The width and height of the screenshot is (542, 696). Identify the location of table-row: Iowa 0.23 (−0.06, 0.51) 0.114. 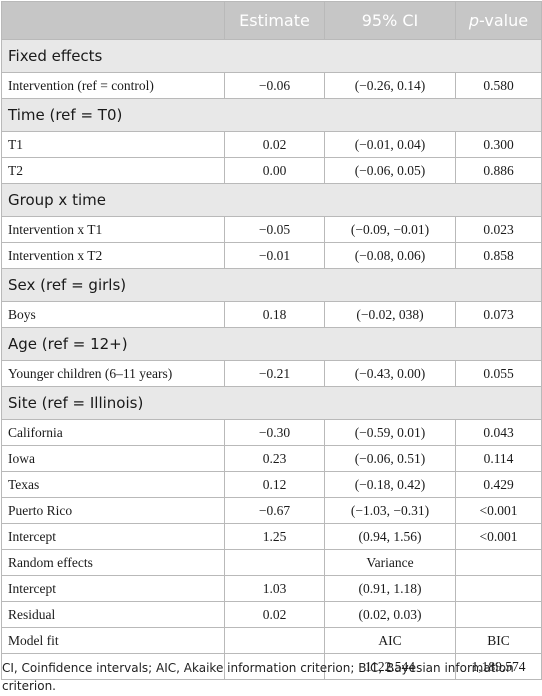
(271, 458).